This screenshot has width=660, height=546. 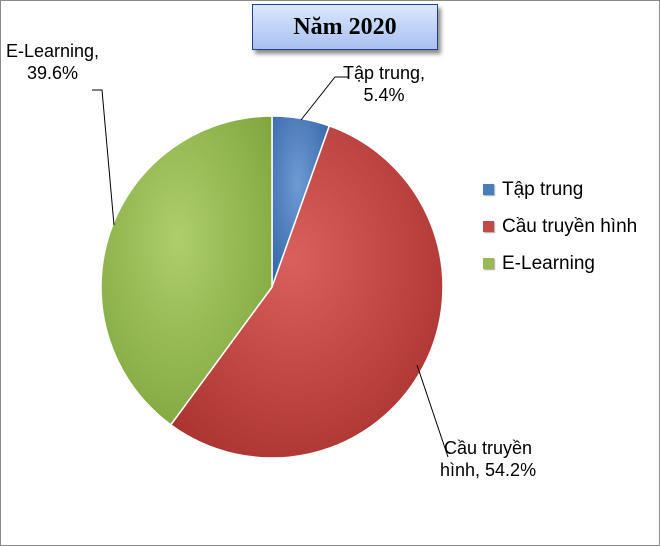 What do you see at coordinates (324, 98) in the screenshot?
I see `leader-line-tap-trung` at bounding box center [324, 98].